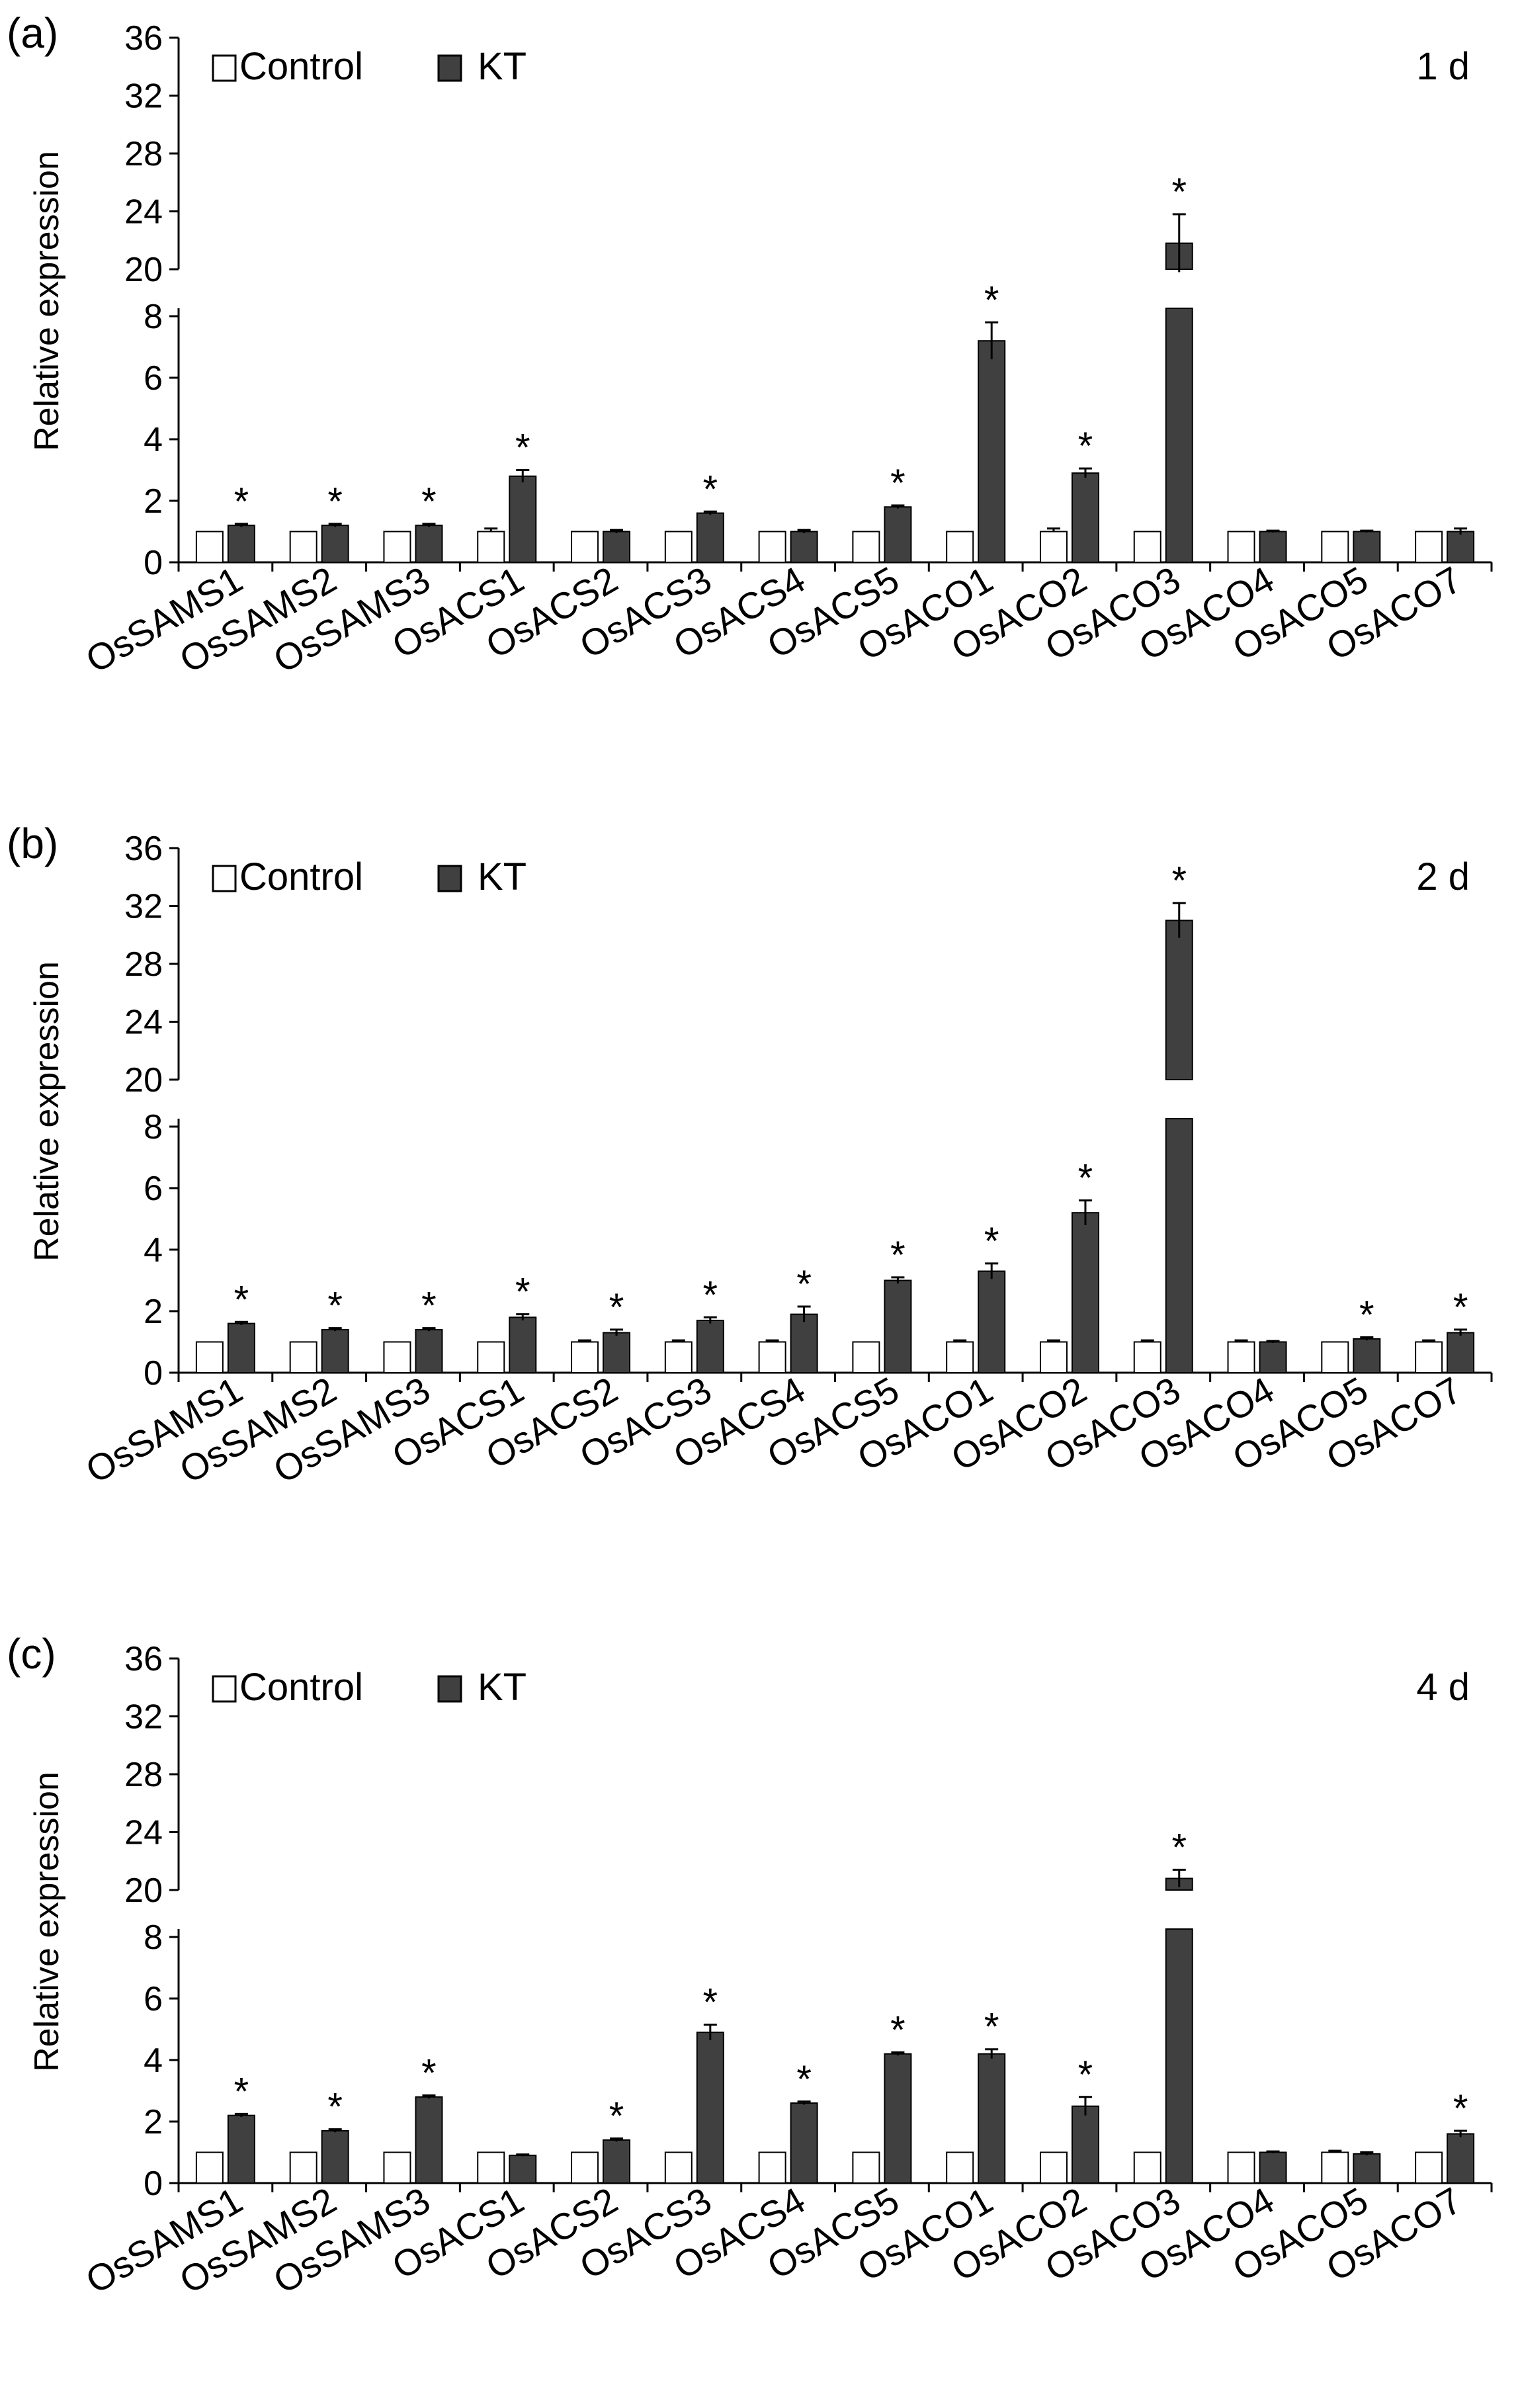 This screenshot has height=2408, width=1518. Describe the element at coordinates (1443, 877) in the screenshot. I see `day-label: 2 d` at that location.